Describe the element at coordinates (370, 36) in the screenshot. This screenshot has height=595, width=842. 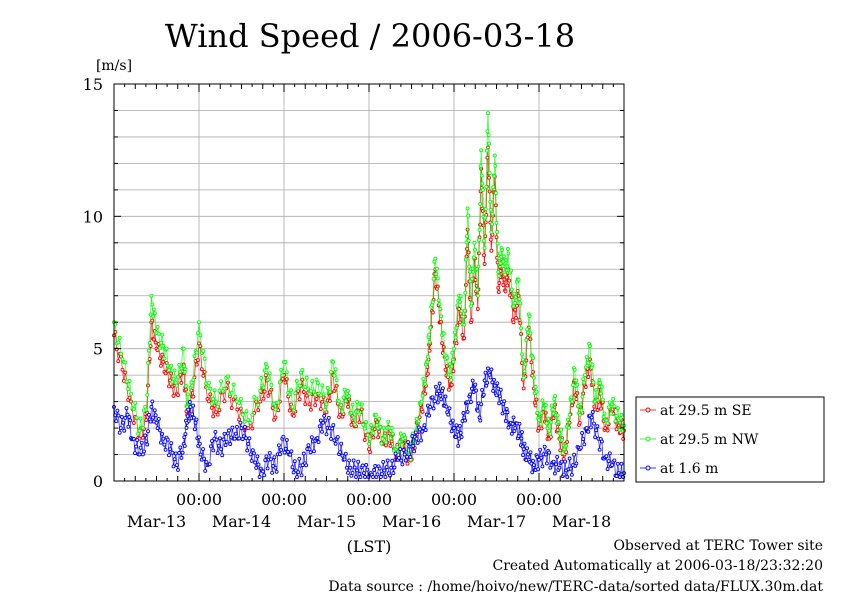
I see `chart-title: Wind Speed / 2006-03-18` at that location.